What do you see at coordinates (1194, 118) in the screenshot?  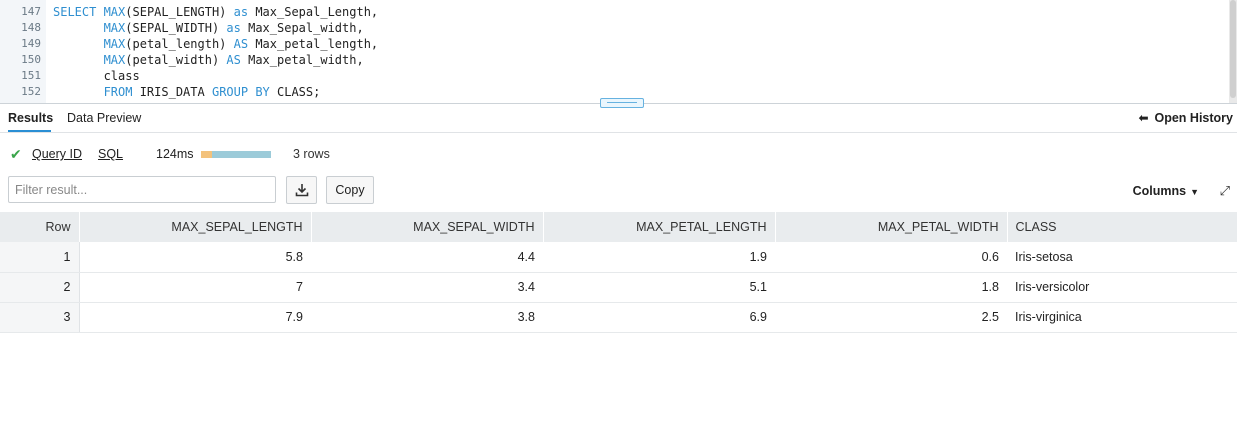 I see `open-history-label: Open History` at bounding box center [1194, 118].